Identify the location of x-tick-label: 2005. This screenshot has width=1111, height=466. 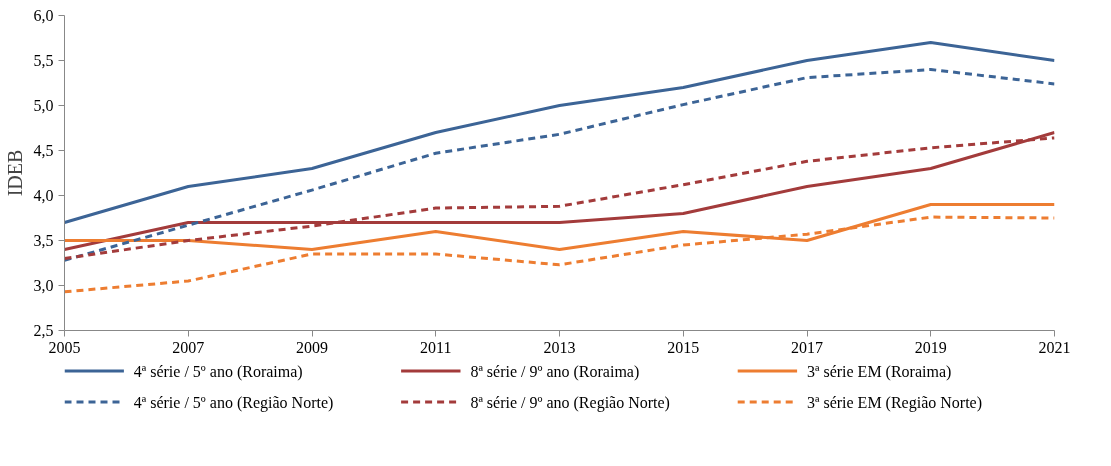
(64, 347).